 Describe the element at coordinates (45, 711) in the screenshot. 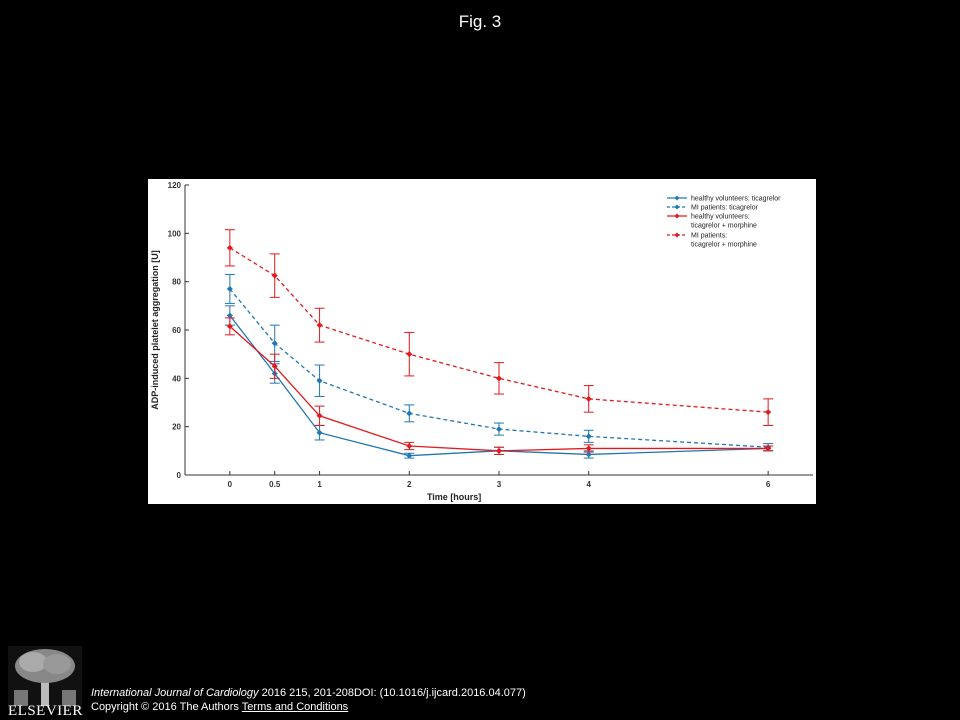

I see `elsevier-wordmark: ELSEVIER` at that location.